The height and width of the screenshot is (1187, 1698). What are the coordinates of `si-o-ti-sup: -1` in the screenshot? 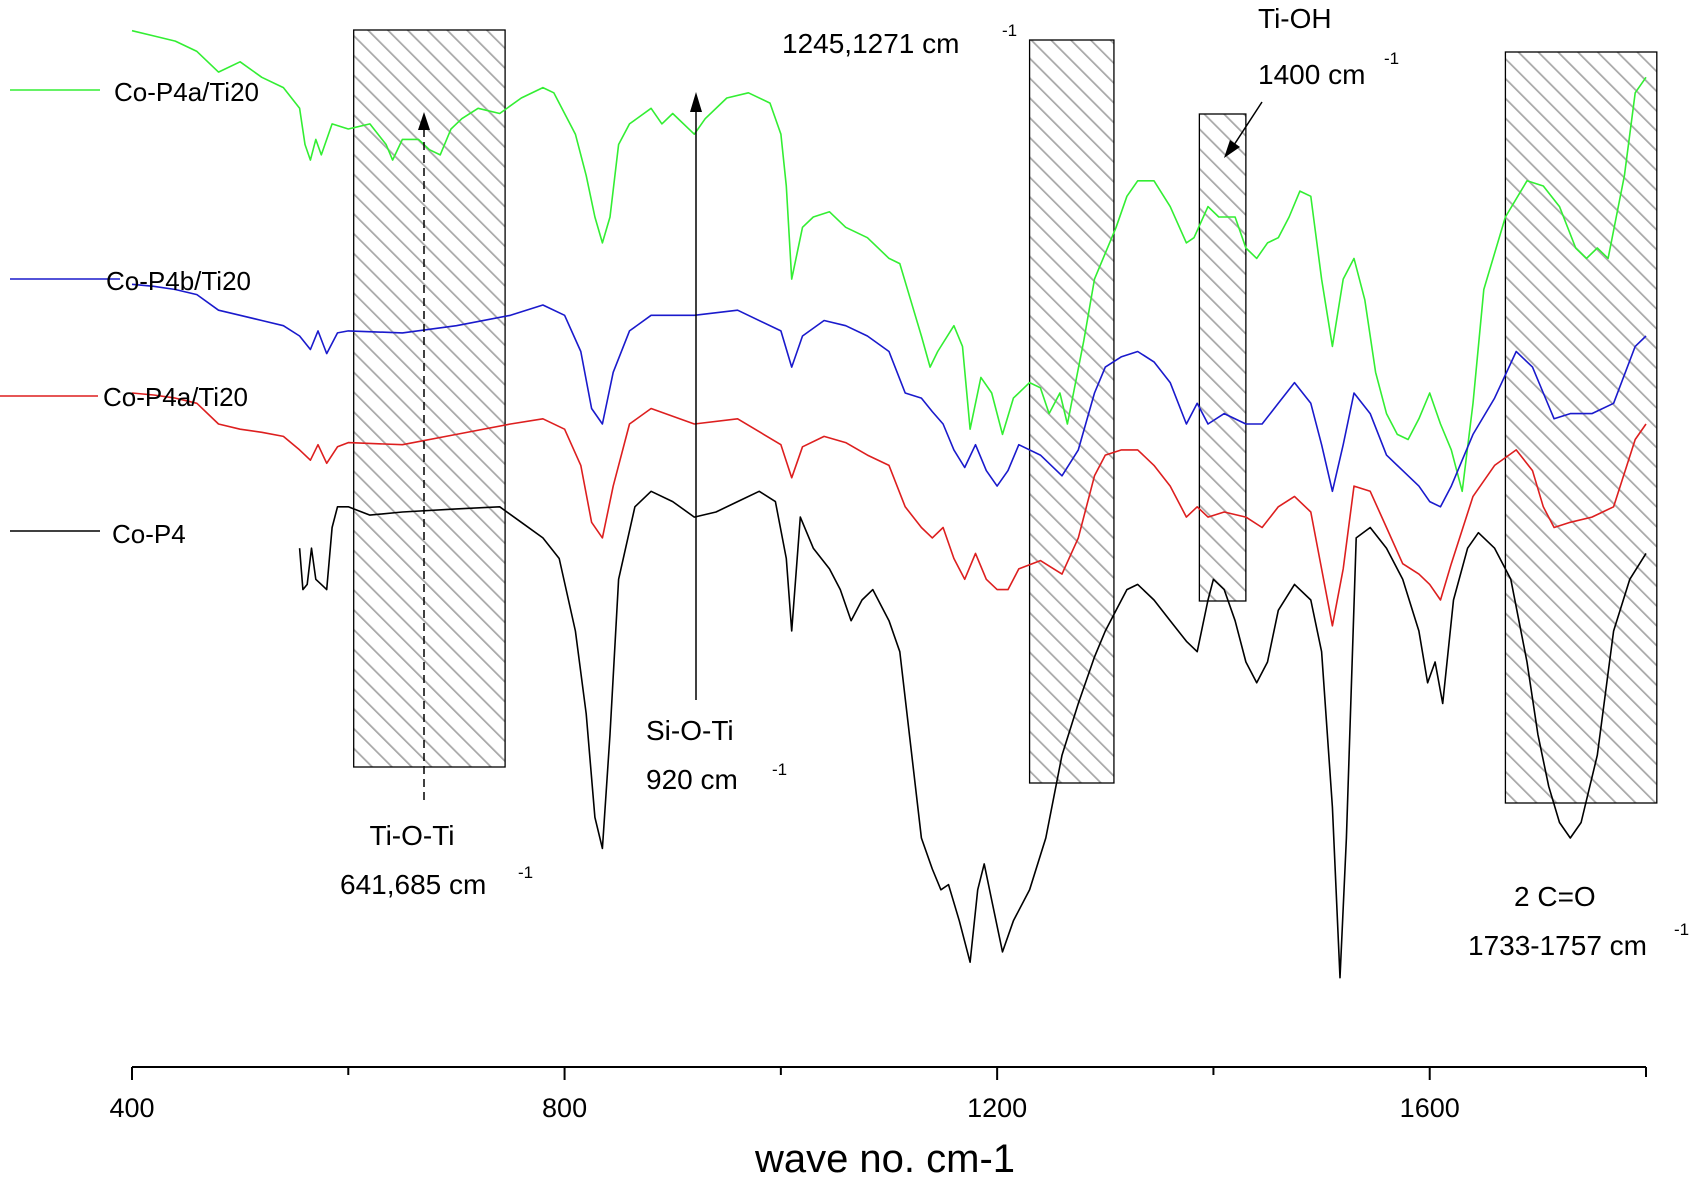 It's located at (779, 769).